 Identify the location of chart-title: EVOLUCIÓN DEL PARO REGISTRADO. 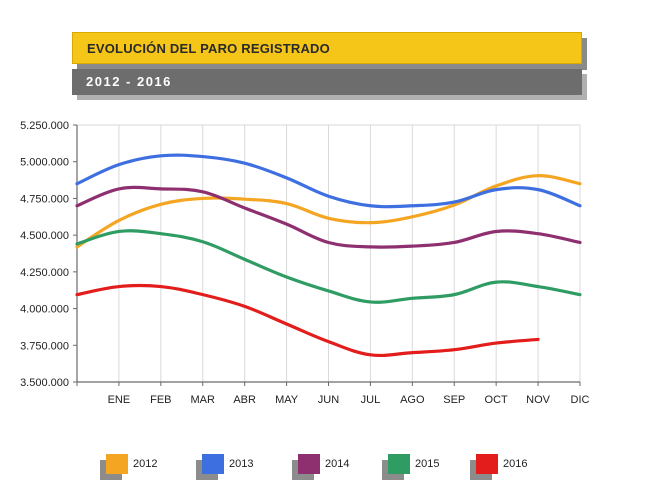
(208, 48).